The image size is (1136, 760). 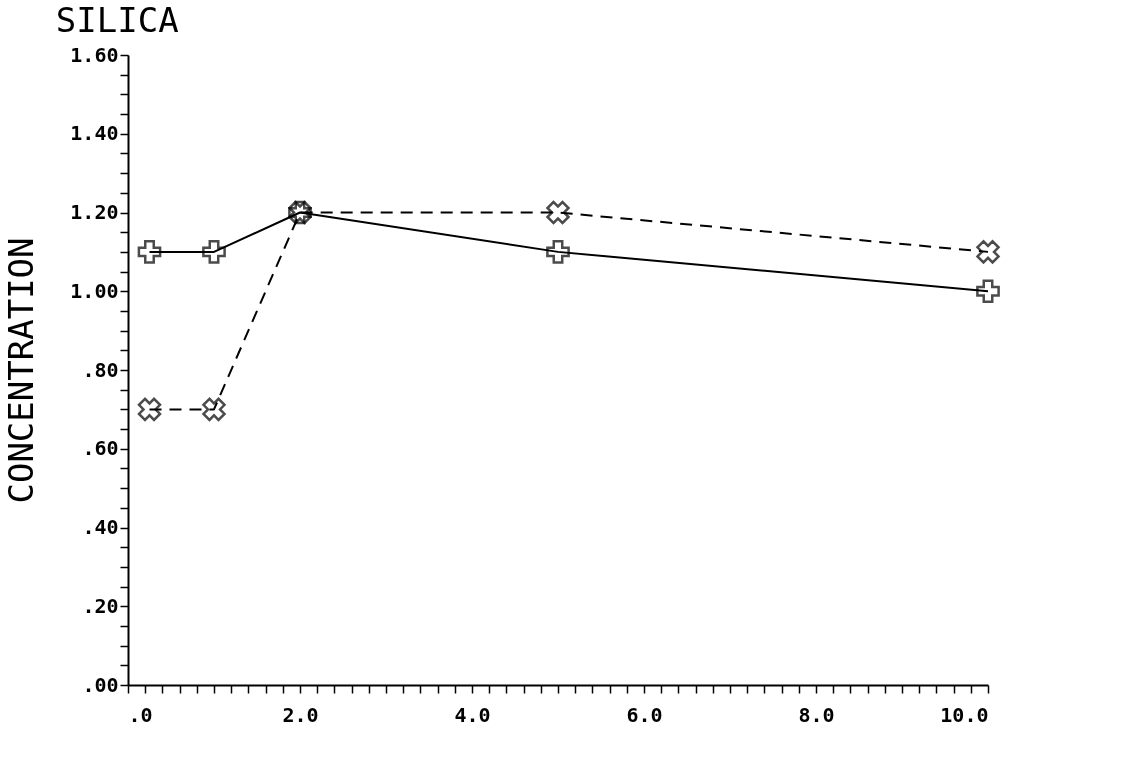 I want to click on x-tick-label: 2.0, so click(x=300, y=714).